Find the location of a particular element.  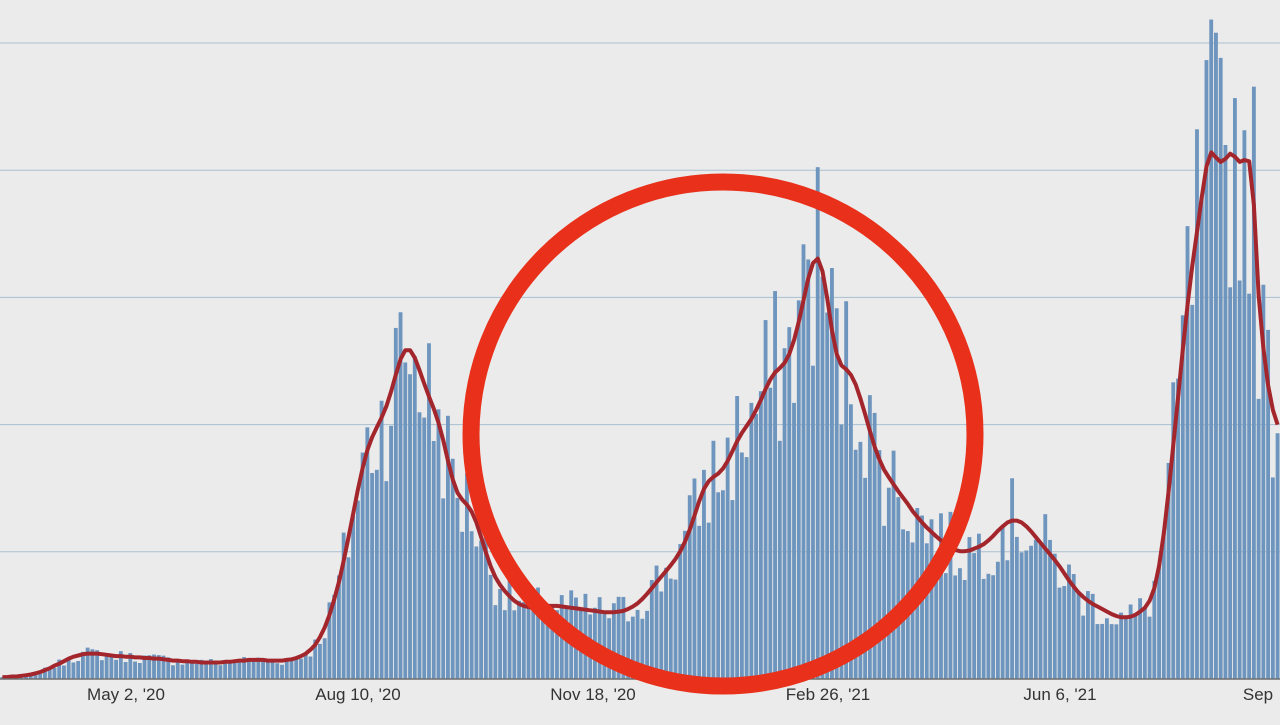

x-tick-label: Jun 6, '21 is located at coordinates (1059, 694).